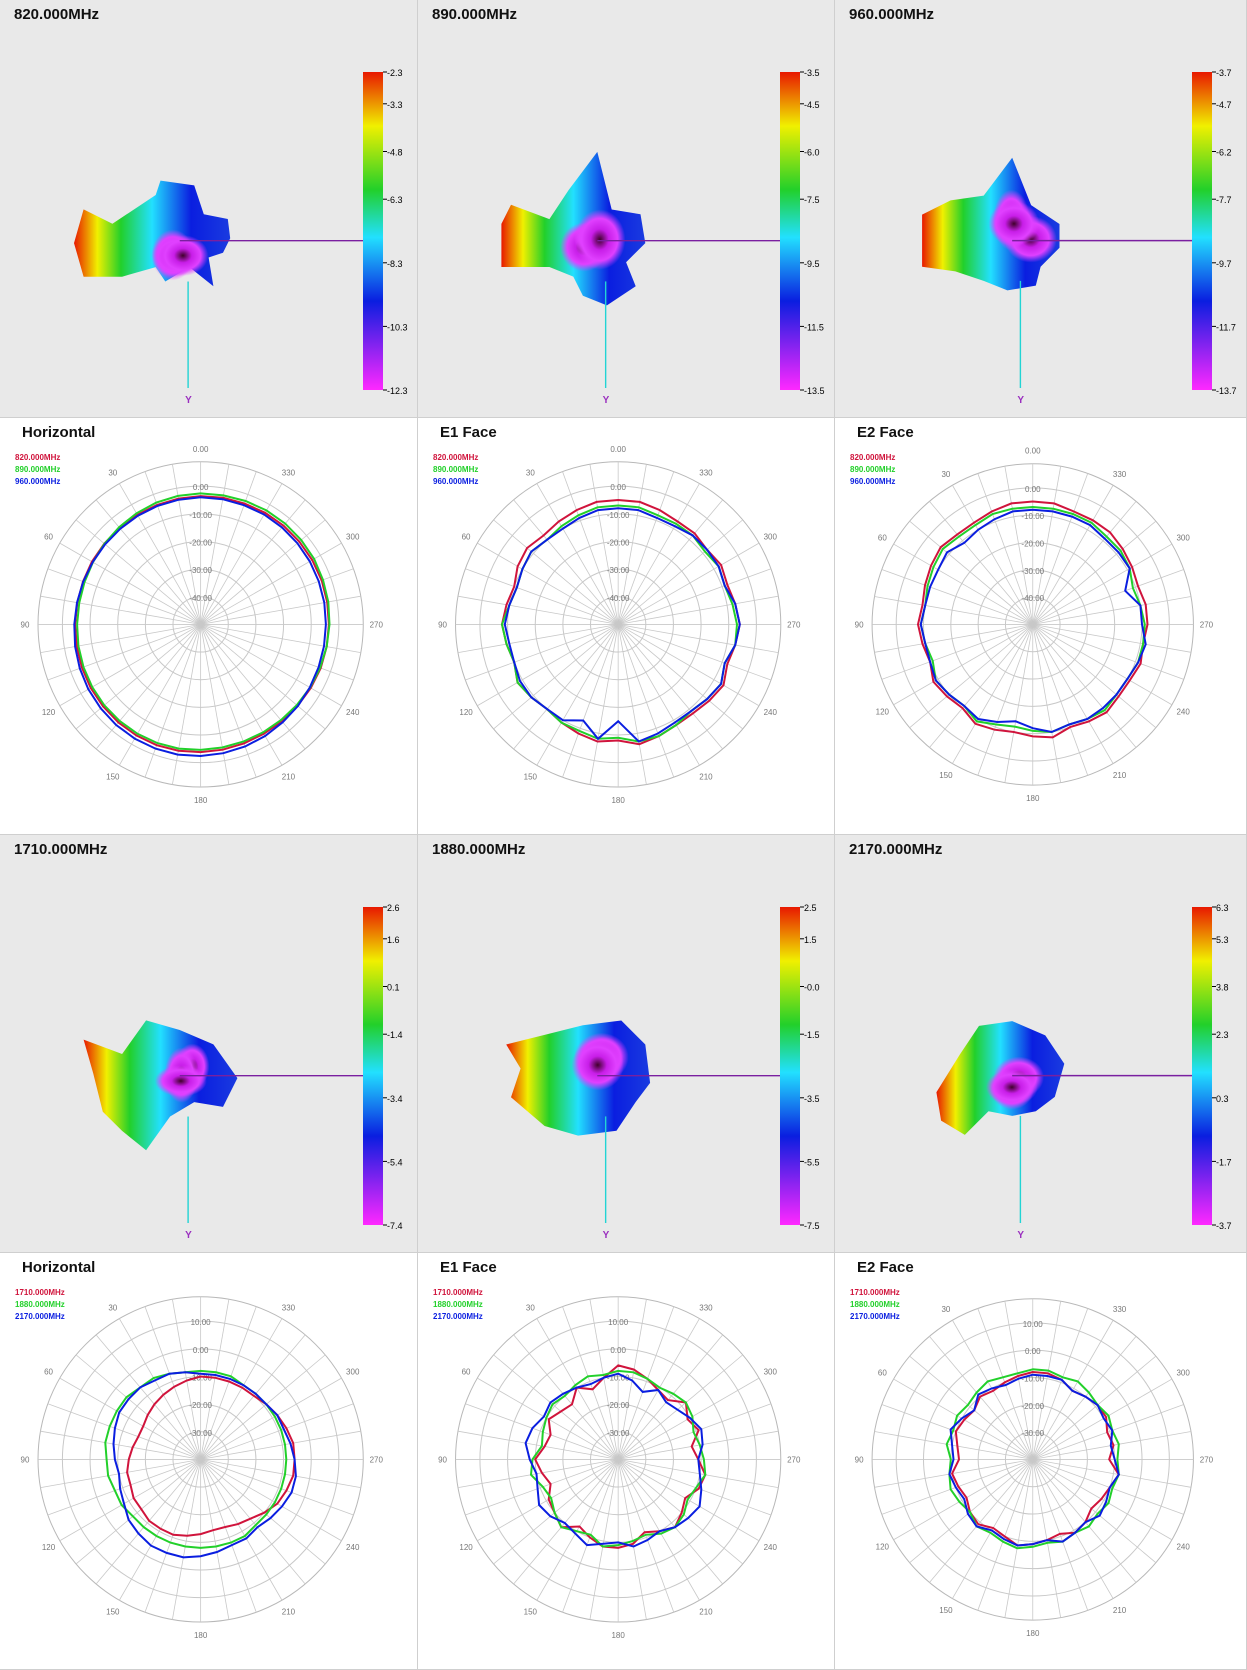 Image resolution: width=1247 pixels, height=1670 pixels. What do you see at coordinates (1033, 1324) in the screenshot?
I see `ring-label: 10.00` at bounding box center [1033, 1324].